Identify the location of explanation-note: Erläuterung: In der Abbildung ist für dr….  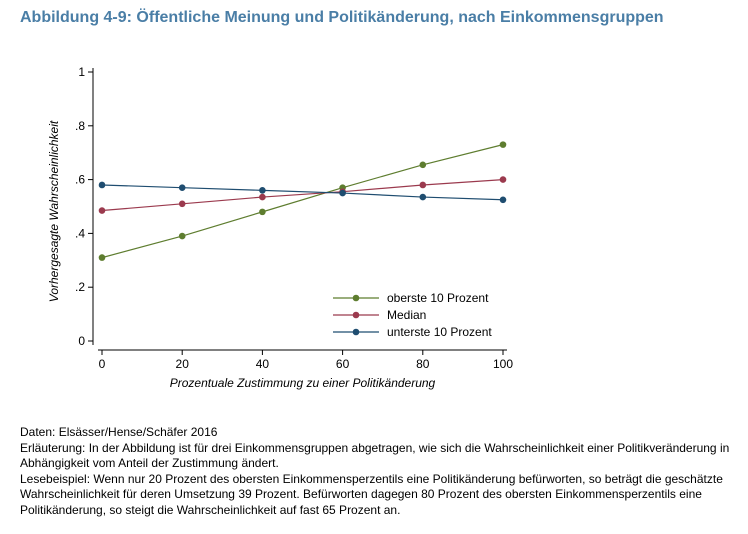
(375, 455).